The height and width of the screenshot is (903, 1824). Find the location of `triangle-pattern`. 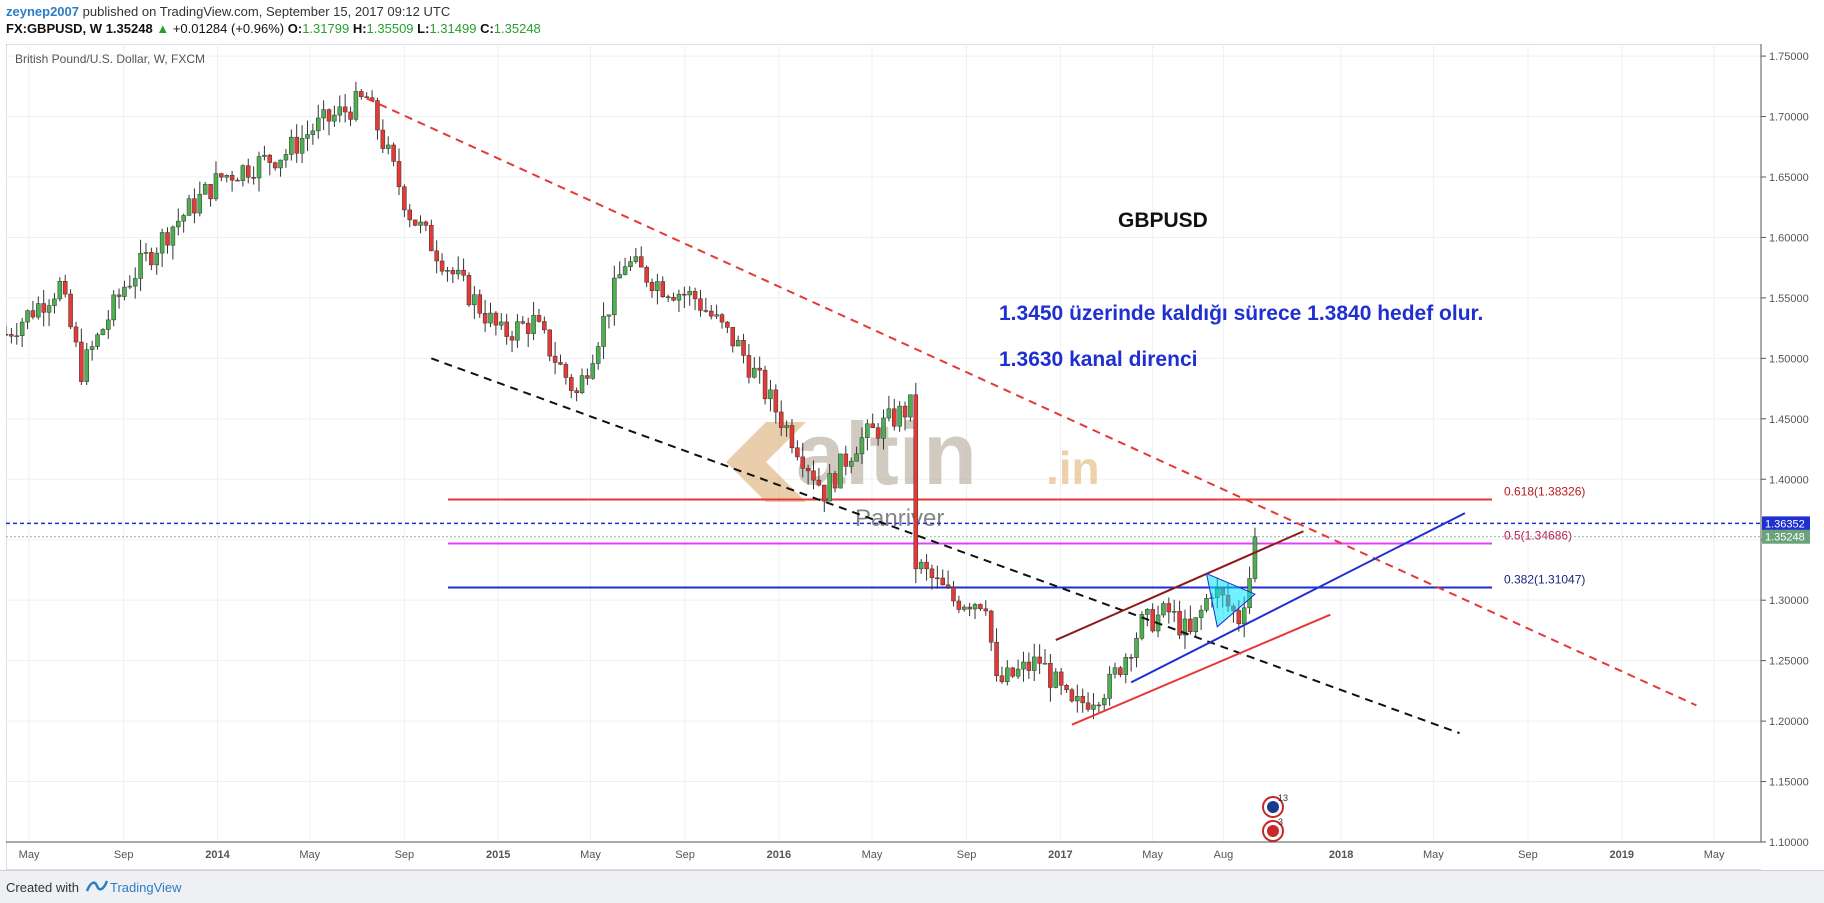

triangle-pattern is located at coordinates (1230, 600).